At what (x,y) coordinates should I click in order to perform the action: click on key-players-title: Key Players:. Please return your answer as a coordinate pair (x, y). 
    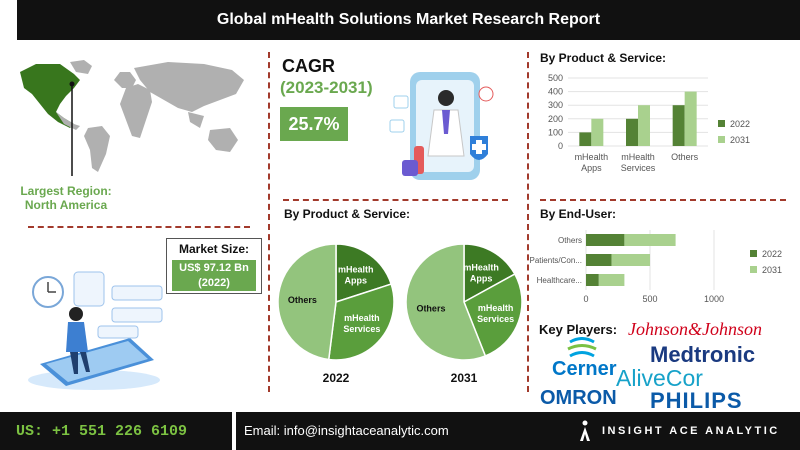
    Looking at the image, I should click on (578, 329).